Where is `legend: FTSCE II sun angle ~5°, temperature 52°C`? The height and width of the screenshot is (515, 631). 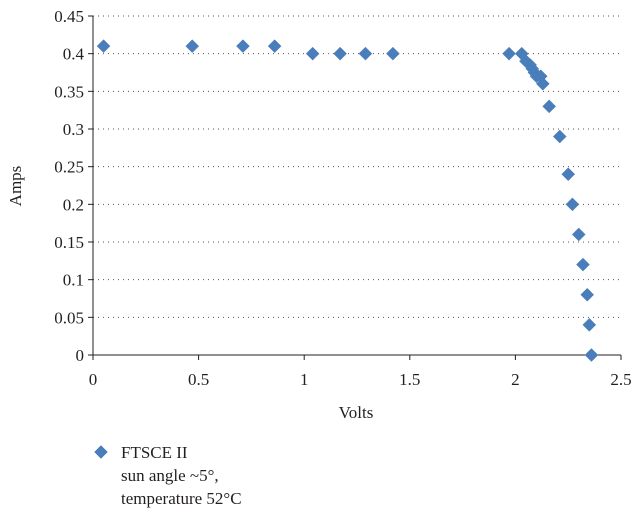
legend: FTSCE II sun angle ~5°, temperature 52°C is located at coordinates (168, 475).